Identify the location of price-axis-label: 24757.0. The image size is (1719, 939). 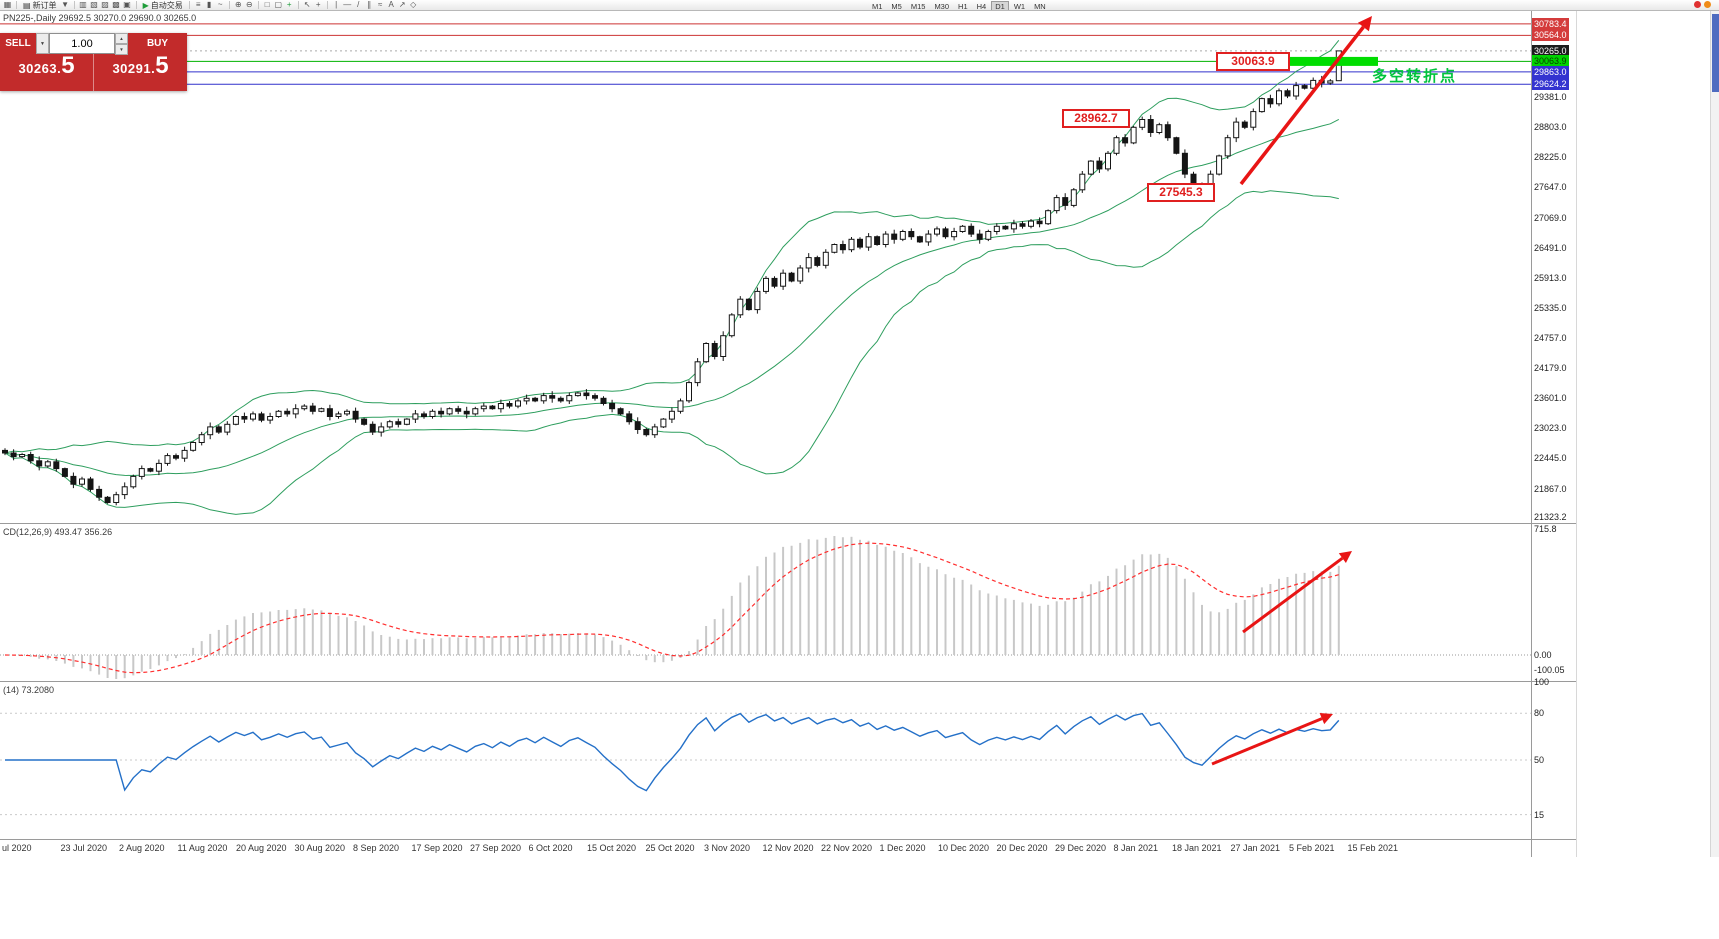
(1550, 338).